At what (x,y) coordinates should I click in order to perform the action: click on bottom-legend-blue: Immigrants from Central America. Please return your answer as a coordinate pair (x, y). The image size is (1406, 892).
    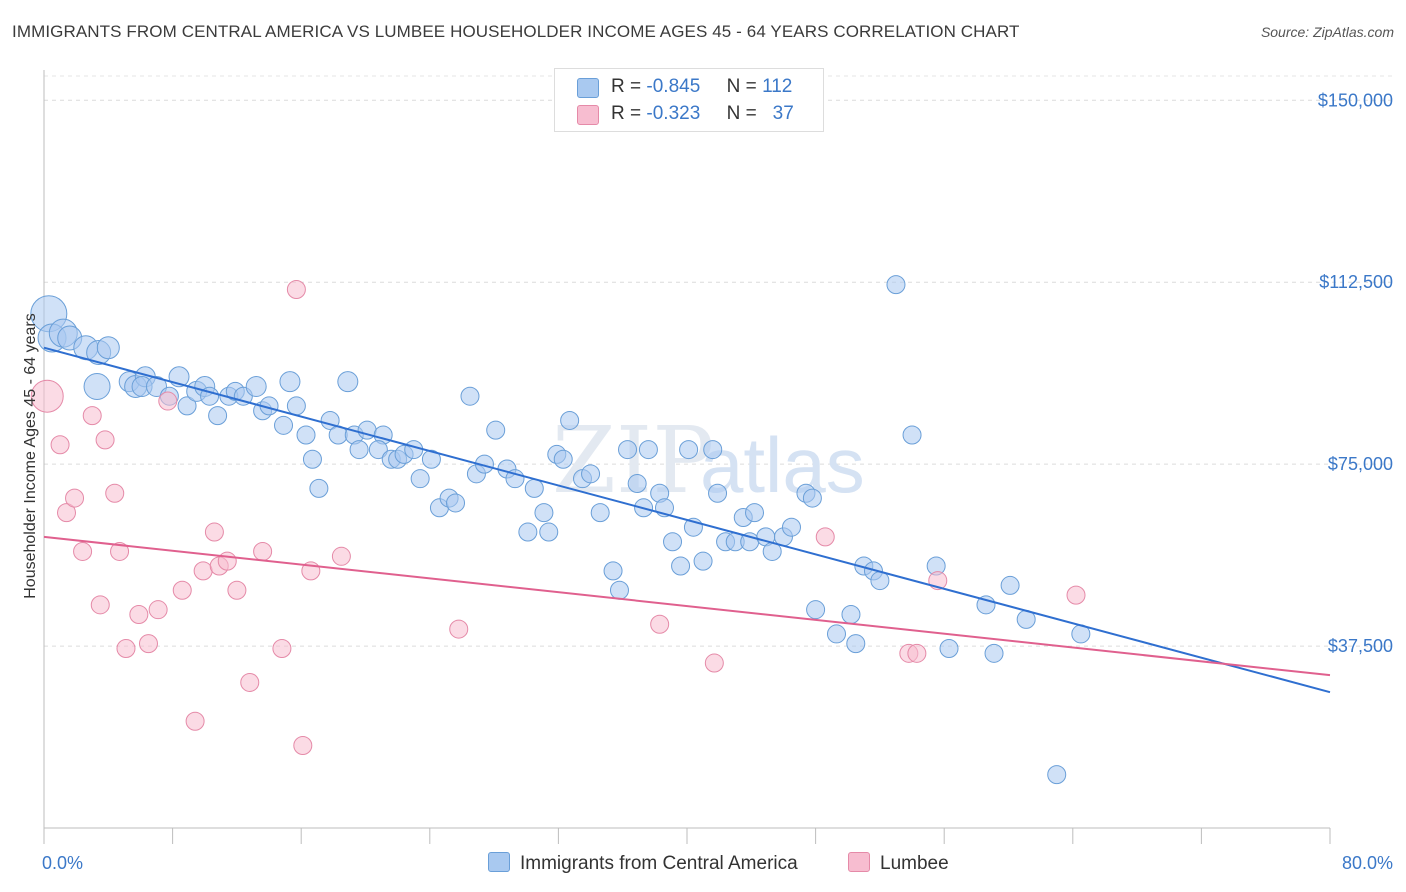
    Looking at the image, I should click on (643, 863).